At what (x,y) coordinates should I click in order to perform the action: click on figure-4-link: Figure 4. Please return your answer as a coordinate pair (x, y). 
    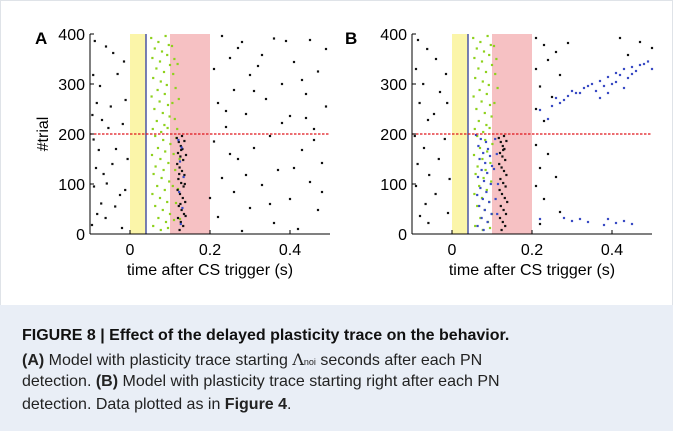
    Looking at the image, I should click on (256, 404).